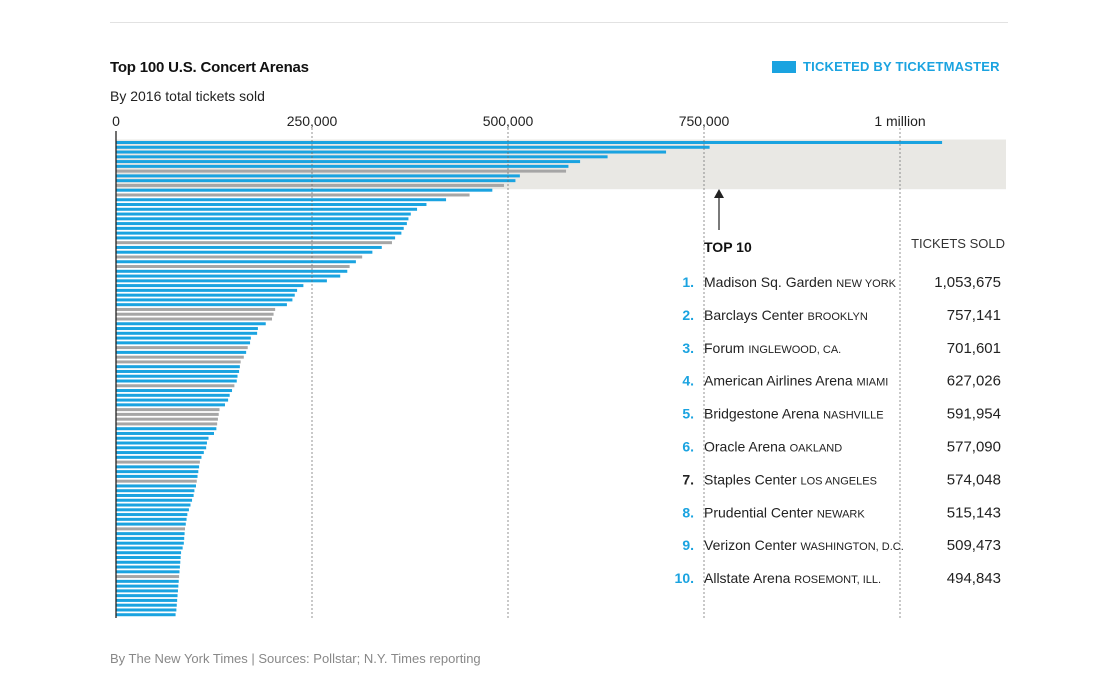 The height and width of the screenshot is (684, 1099). I want to click on top10-rank: 4., so click(688, 381).